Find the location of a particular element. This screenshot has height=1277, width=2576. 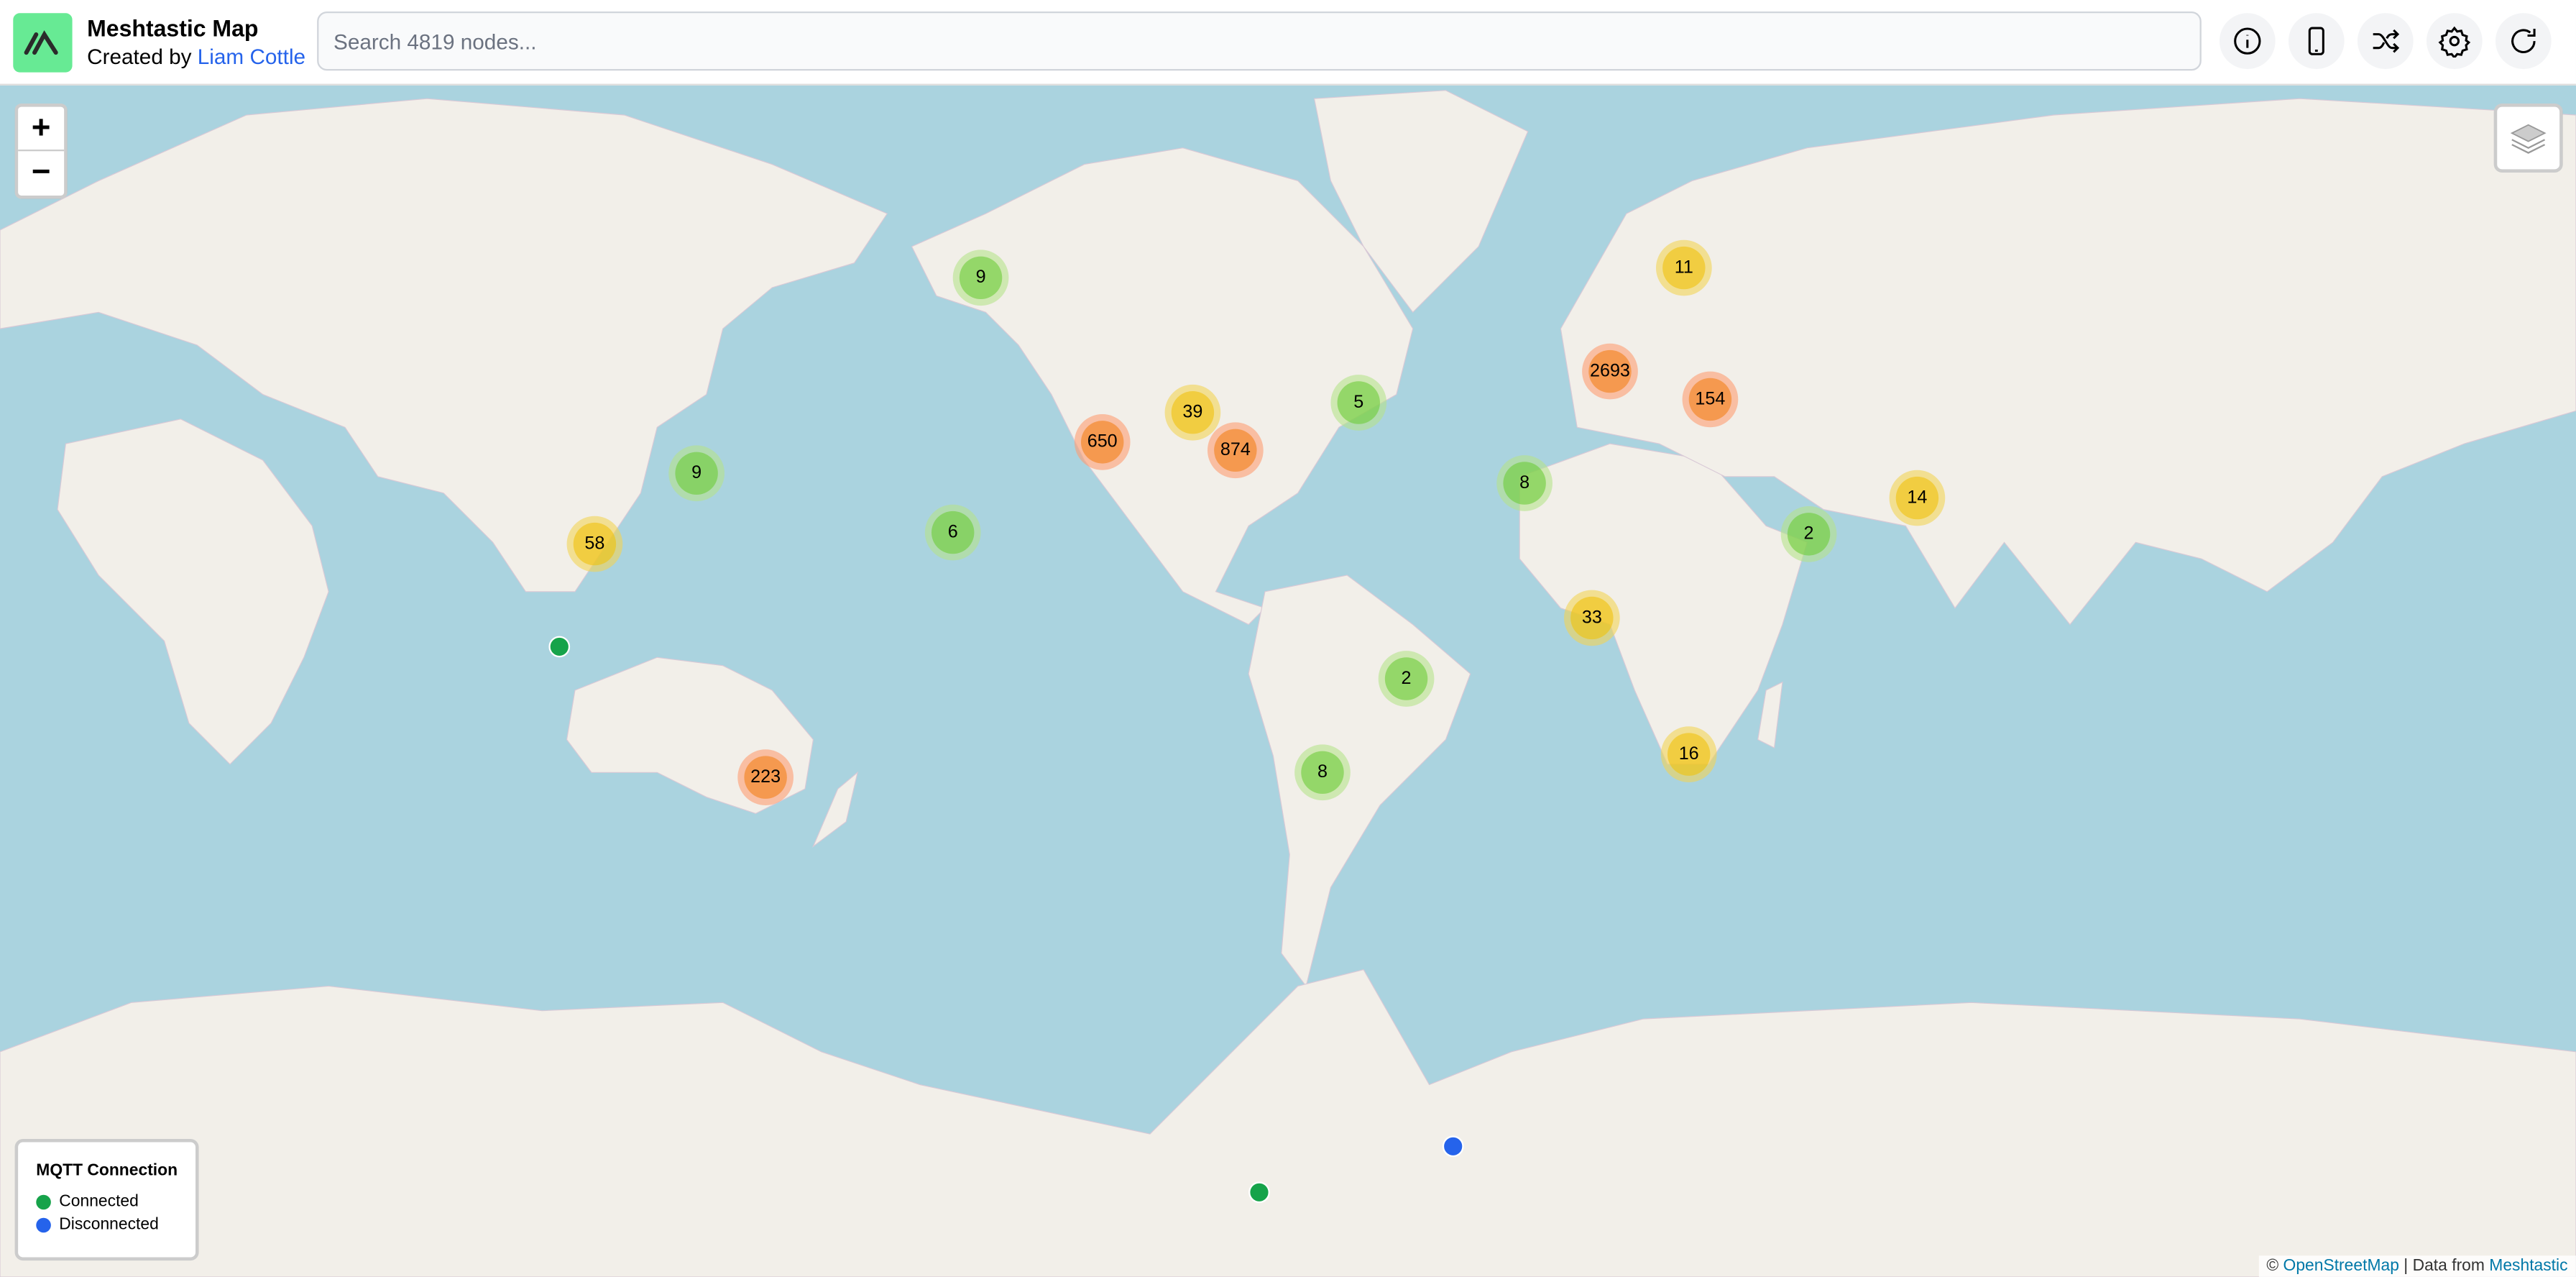

greenland-landmass is located at coordinates (1421, 201).